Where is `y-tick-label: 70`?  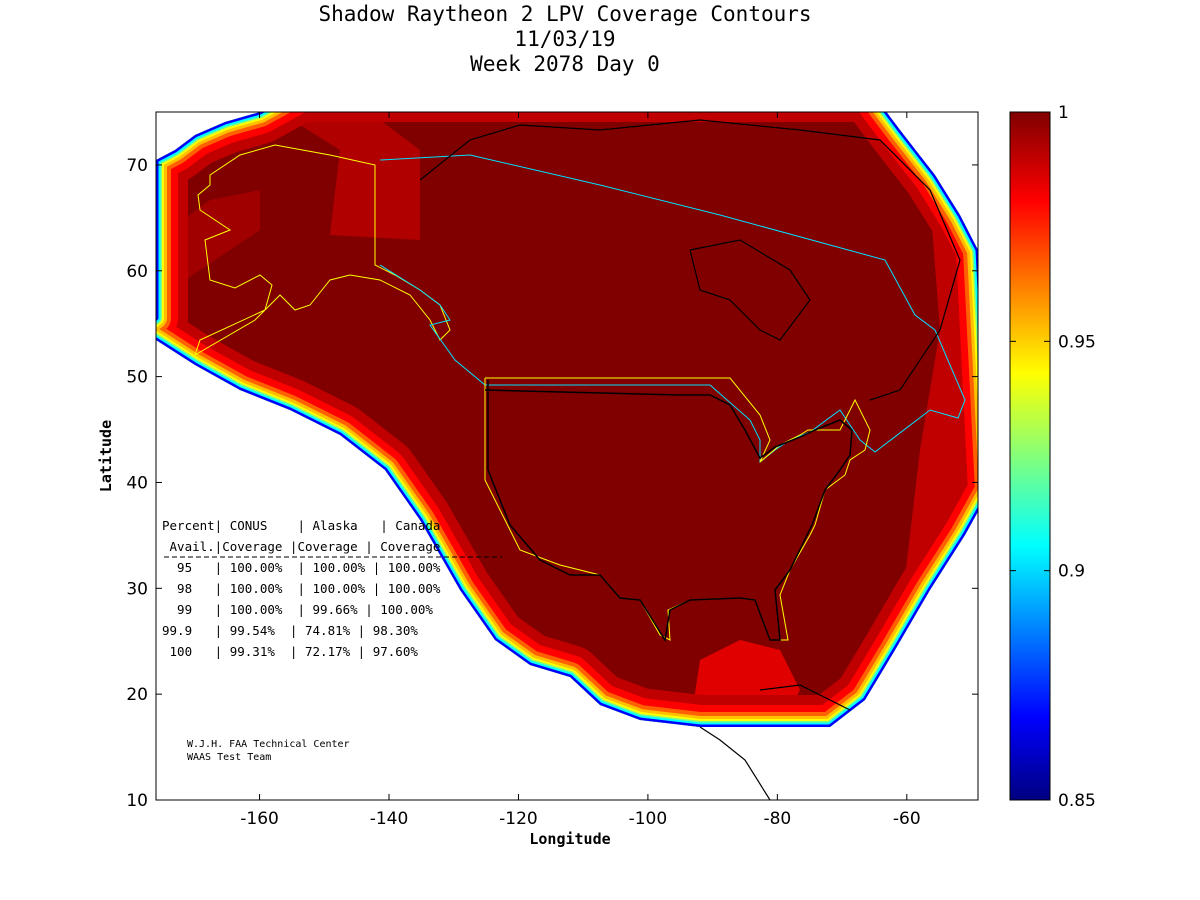 y-tick-label: 70 is located at coordinates (137, 166).